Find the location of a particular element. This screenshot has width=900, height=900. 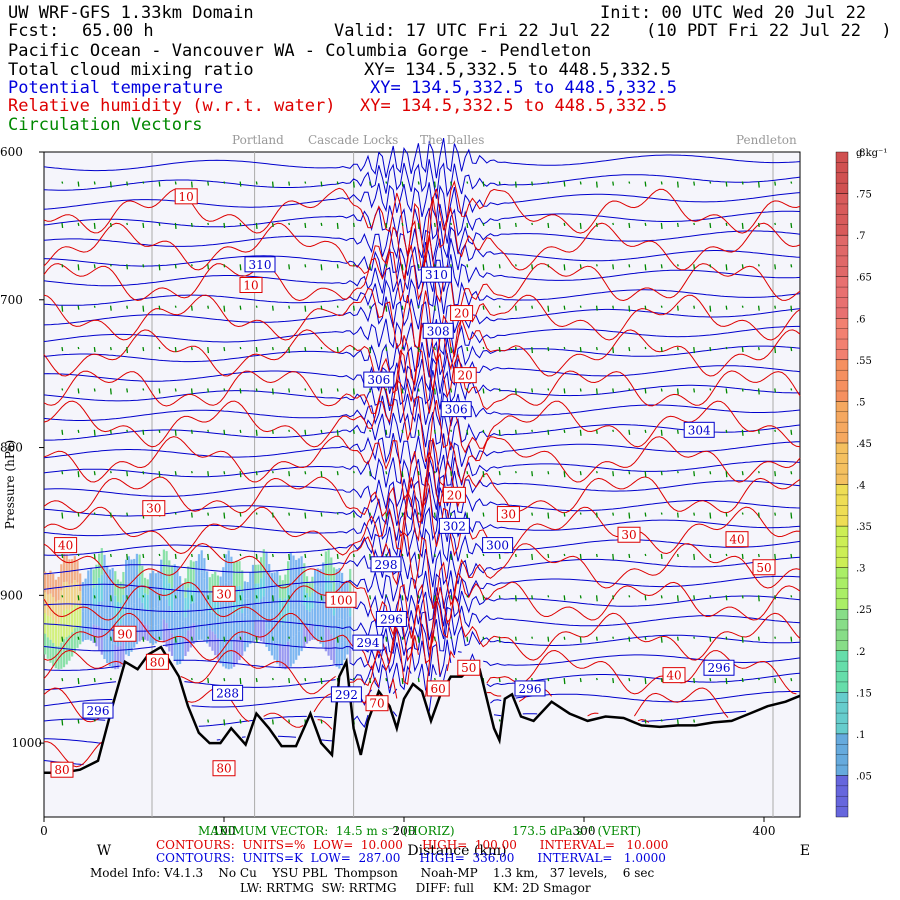

theta-label: 292 is located at coordinates (346, 695).